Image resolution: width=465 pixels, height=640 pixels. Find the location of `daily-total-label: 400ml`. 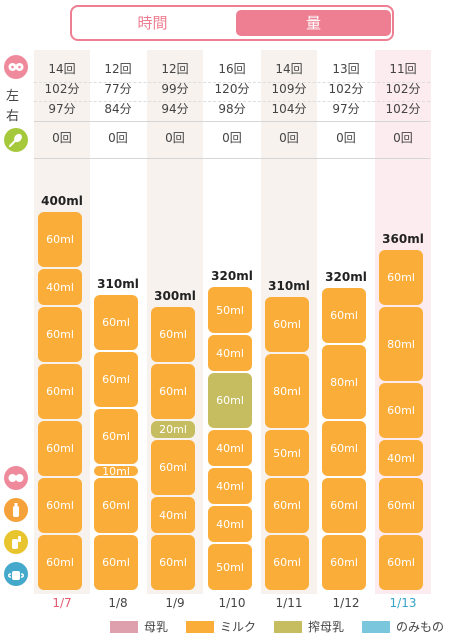

daily-total-label: 400ml is located at coordinates (62, 201).